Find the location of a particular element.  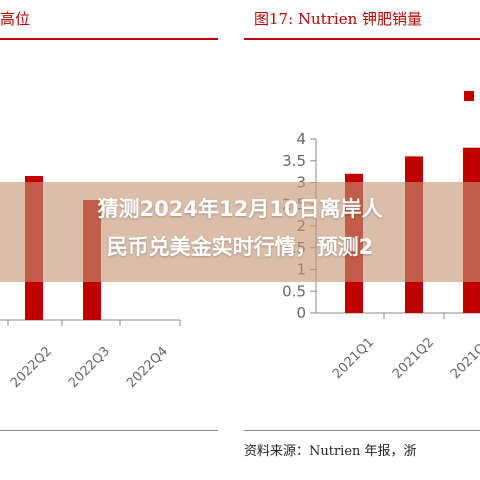

right-bottom-rule is located at coordinates (362, 430).